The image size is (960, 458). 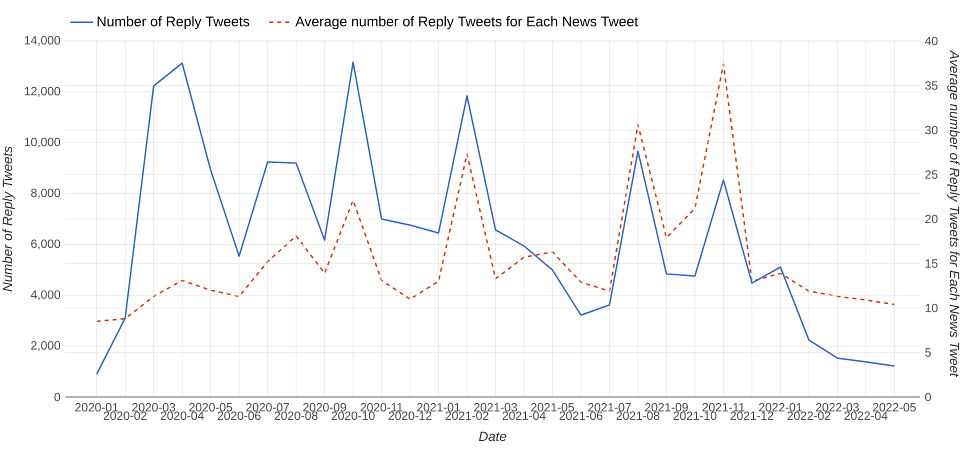 What do you see at coordinates (182, 415) in the screenshot?
I see `x-tick-label: 2020-04` at bounding box center [182, 415].